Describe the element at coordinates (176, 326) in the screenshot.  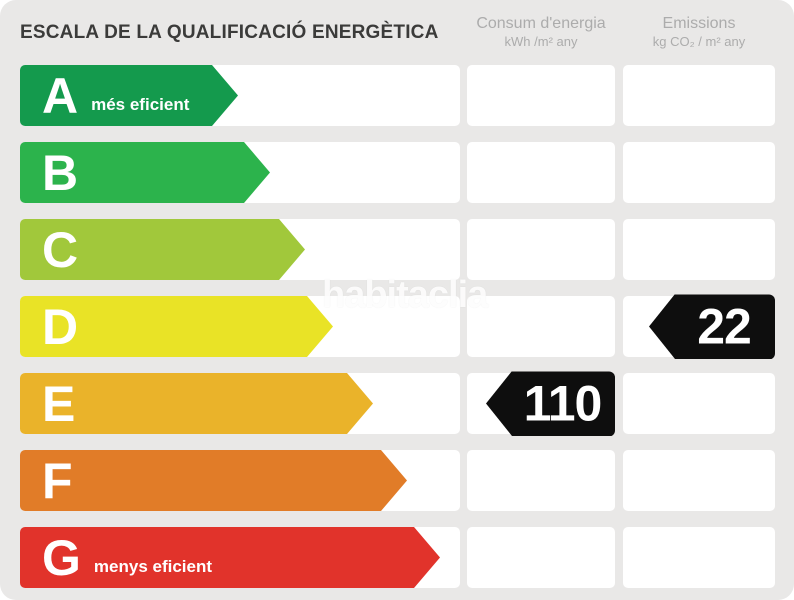
I see `rating-bar-d: D` at that location.